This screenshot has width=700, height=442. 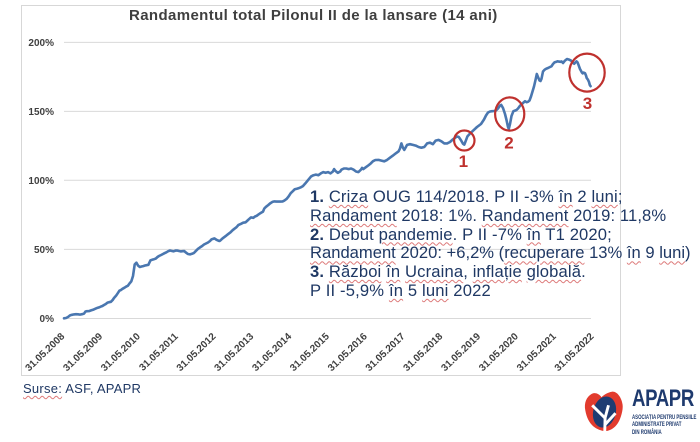 What do you see at coordinates (197, 352) in the screenshot?
I see `svg-text: 31.05.2012` at bounding box center [197, 352].